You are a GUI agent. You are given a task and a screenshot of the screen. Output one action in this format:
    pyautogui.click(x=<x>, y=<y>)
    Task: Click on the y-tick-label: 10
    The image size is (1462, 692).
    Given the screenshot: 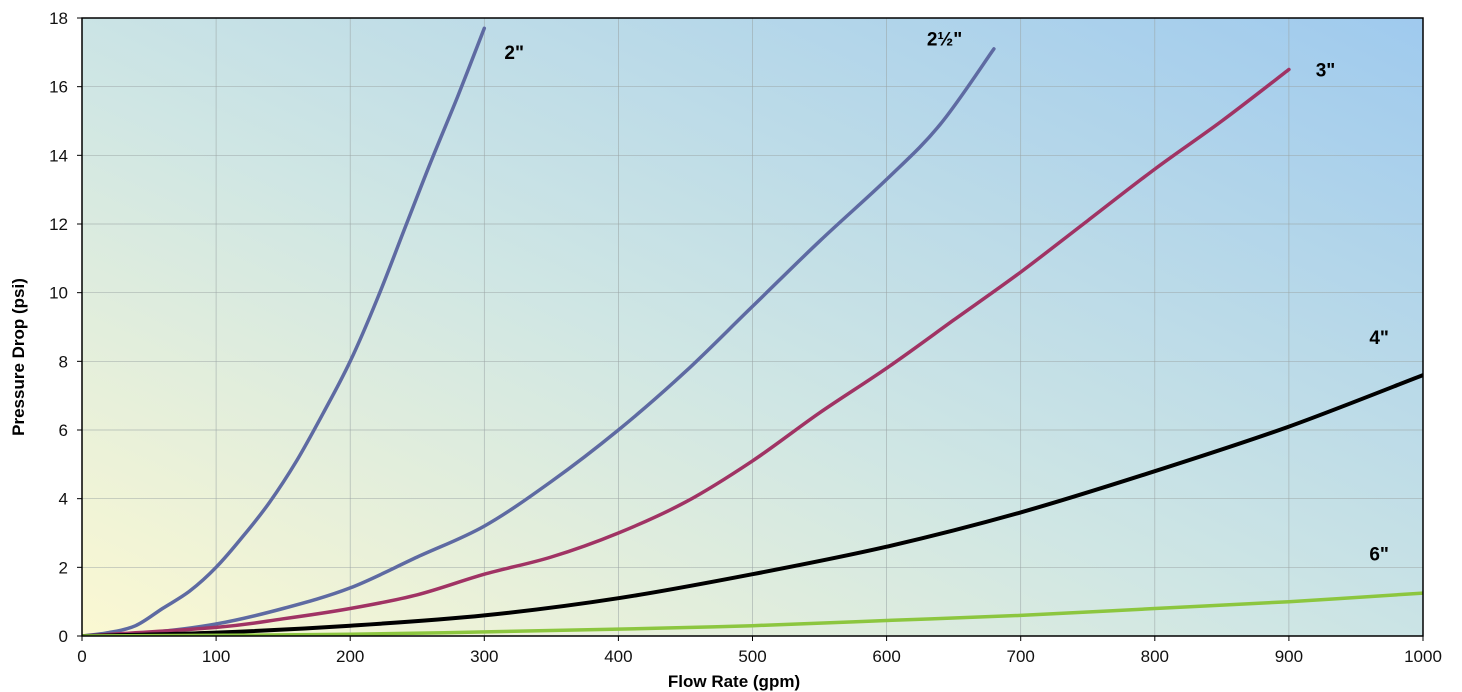 What is the action you would take?
    pyautogui.click(x=58, y=293)
    